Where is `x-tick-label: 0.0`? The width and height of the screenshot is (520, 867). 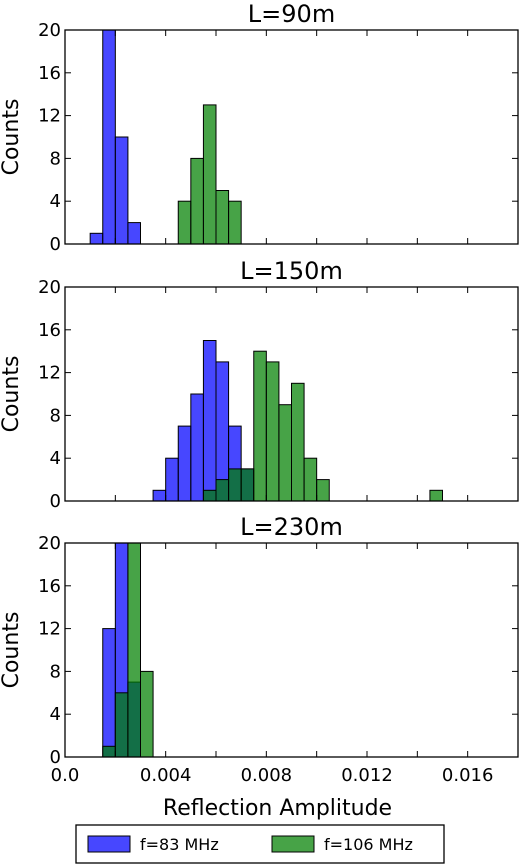 x-tick-label: 0.0 is located at coordinates (65, 775).